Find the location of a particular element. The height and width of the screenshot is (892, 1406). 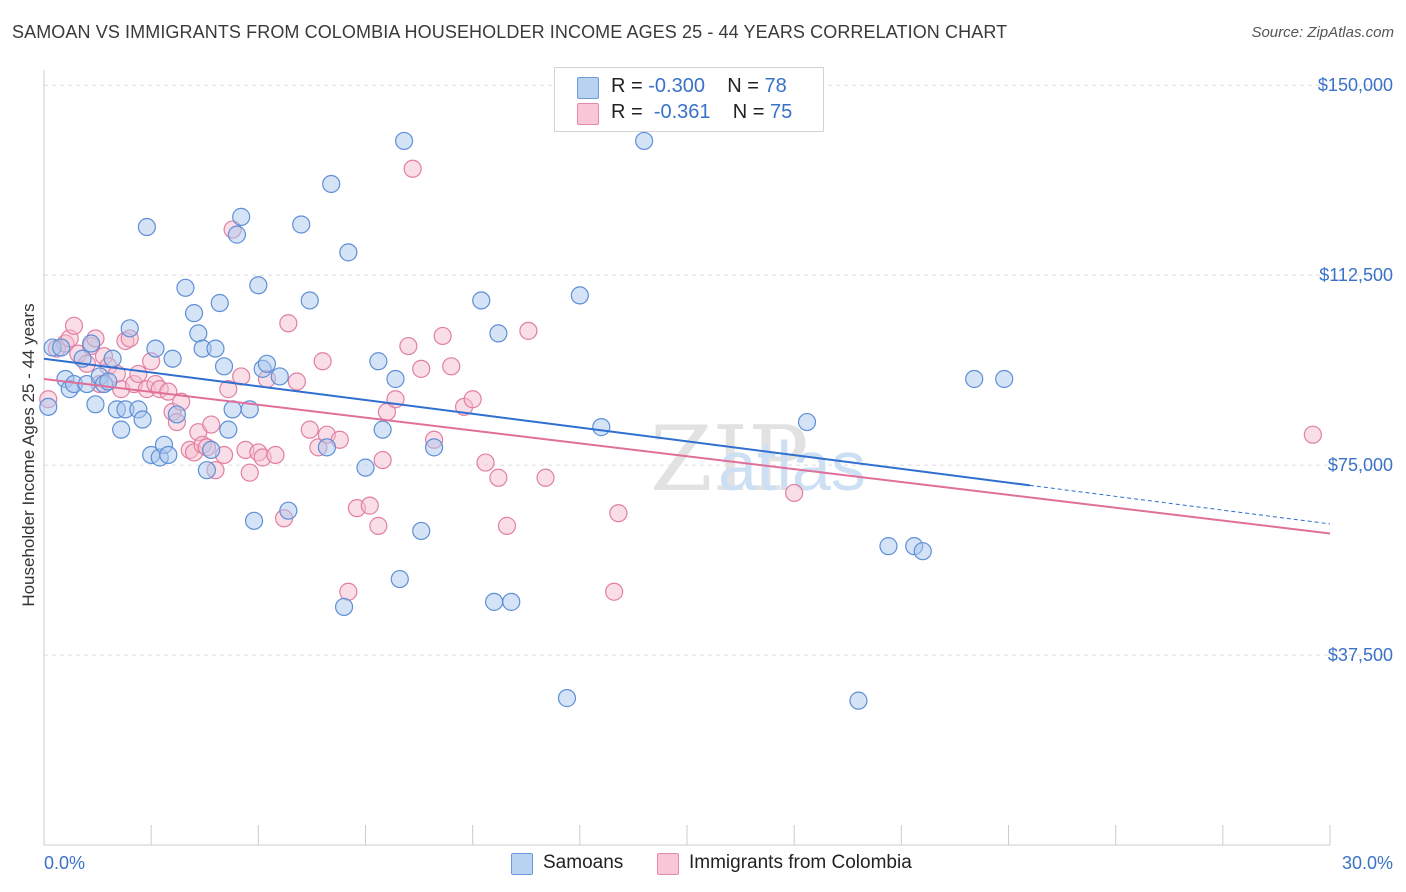

legend-colombia-text: R = -0.361 N = 75 is located at coordinates (701, 112).